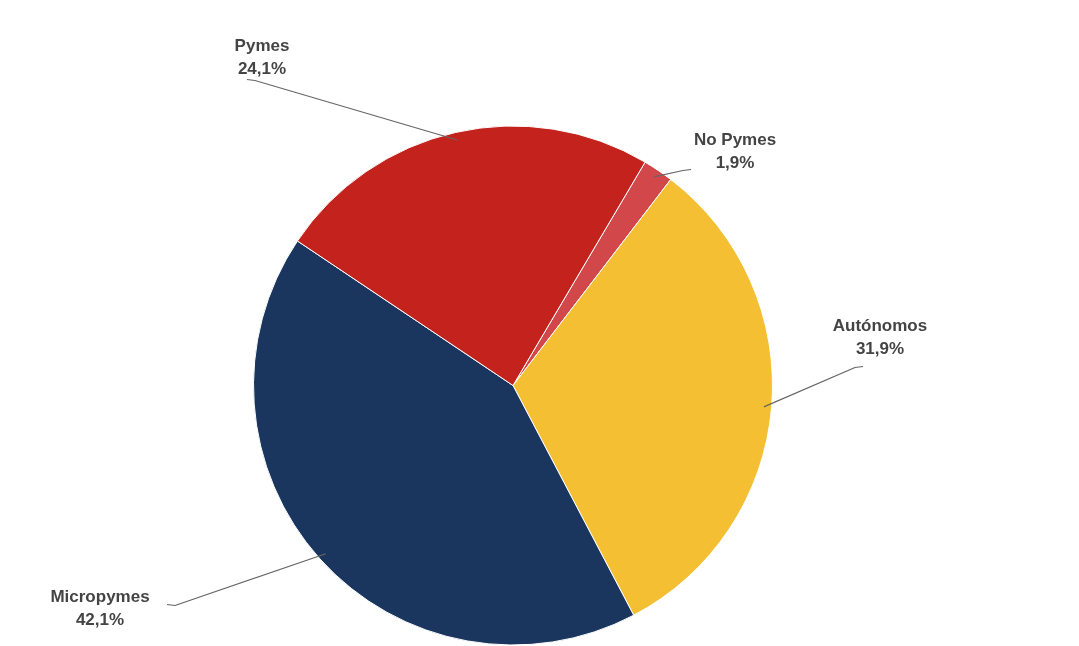 The image size is (1079, 646). Describe the element at coordinates (735, 163) in the screenshot. I see `data-label: 1,9%` at that location.